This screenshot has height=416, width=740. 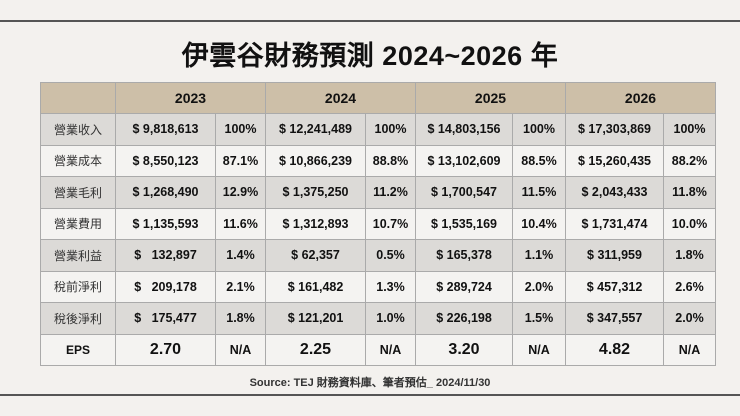 I want to click on header-row: 2023 2024 2025 2026, so click(x=378, y=98).